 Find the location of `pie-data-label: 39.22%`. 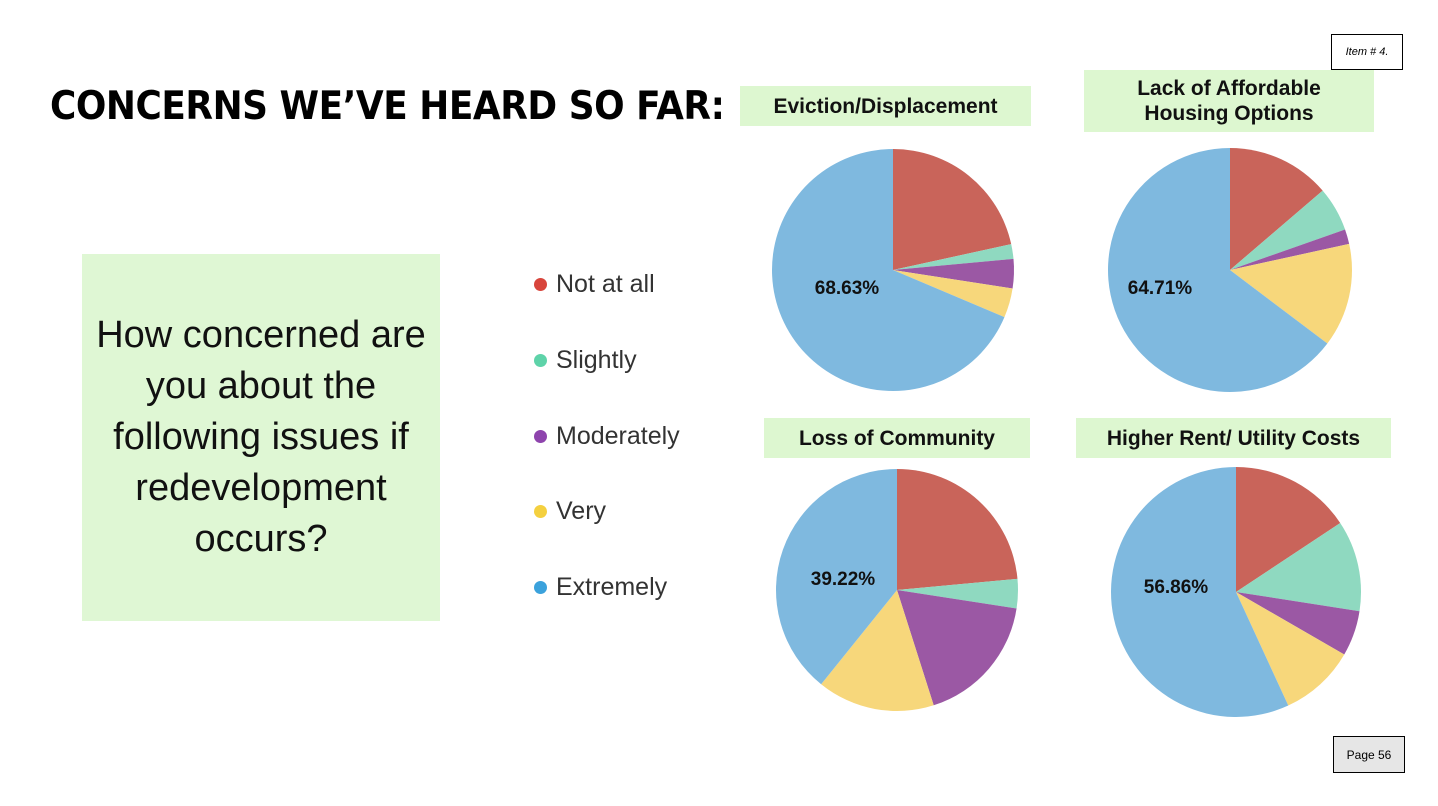

pie-data-label: 39.22% is located at coordinates (843, 579).